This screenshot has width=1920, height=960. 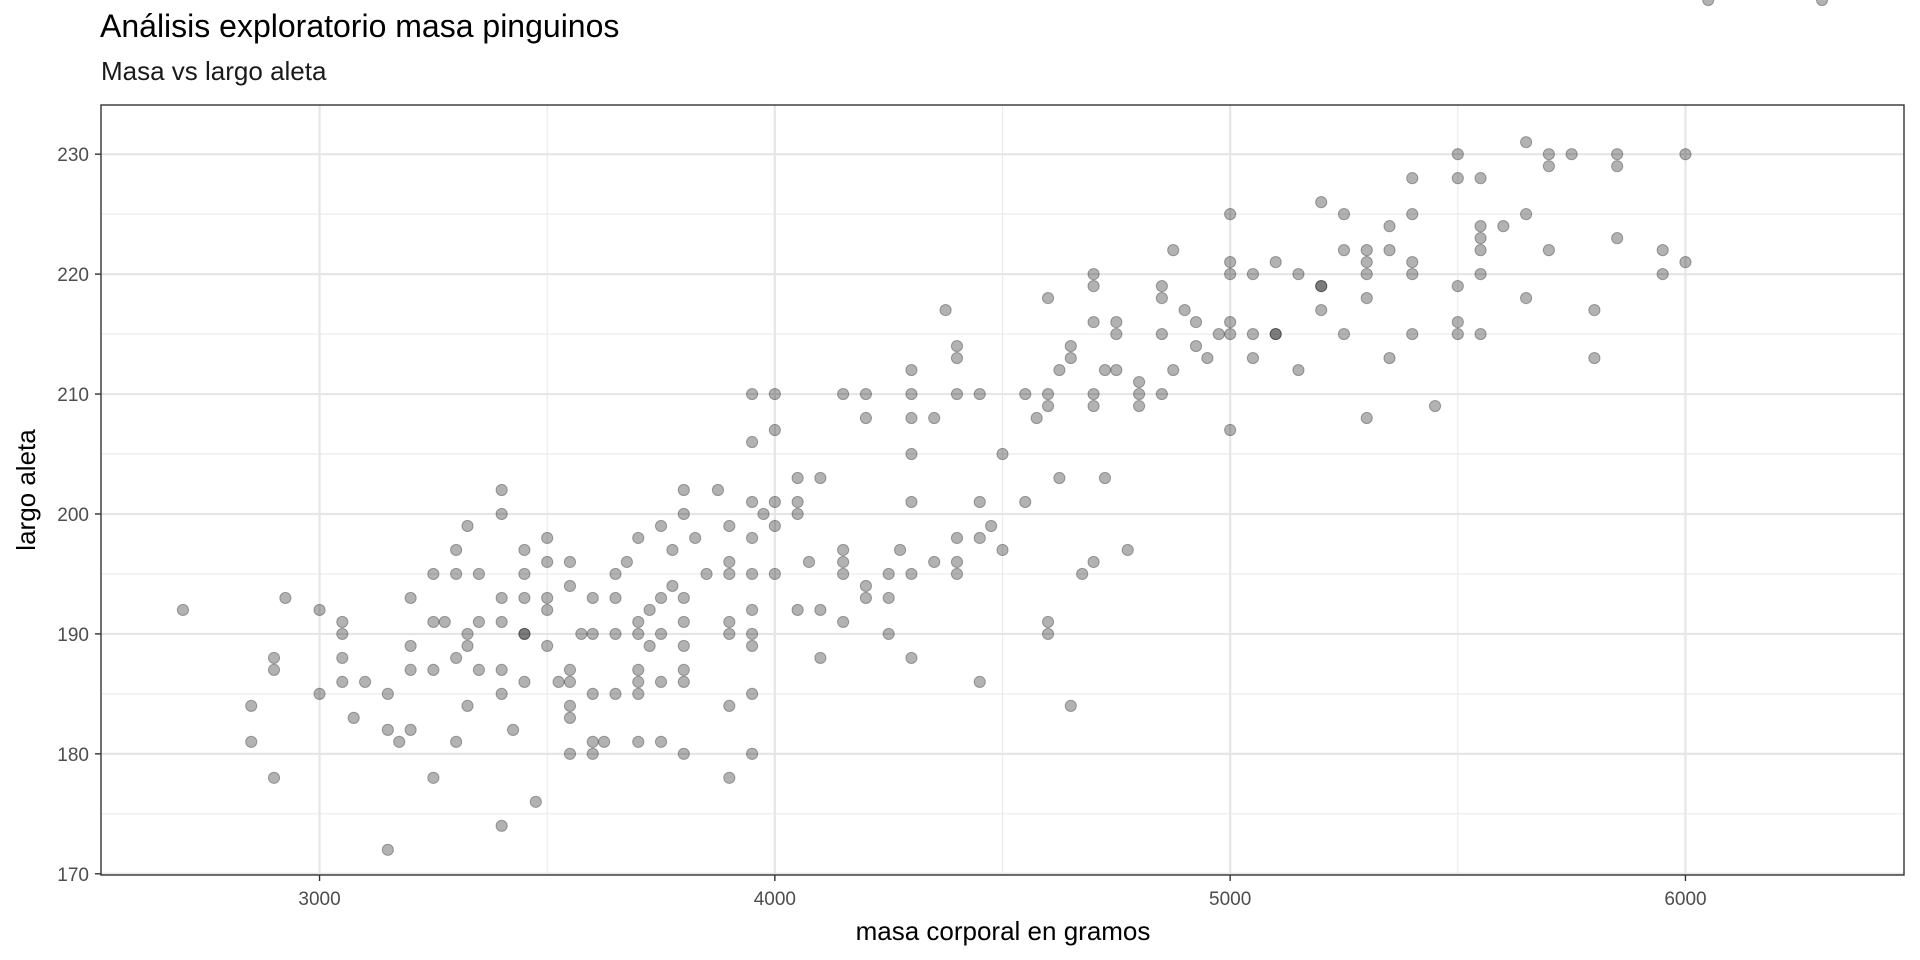 I want to click on y-tick-label: 200, so click(x=73, y=515).